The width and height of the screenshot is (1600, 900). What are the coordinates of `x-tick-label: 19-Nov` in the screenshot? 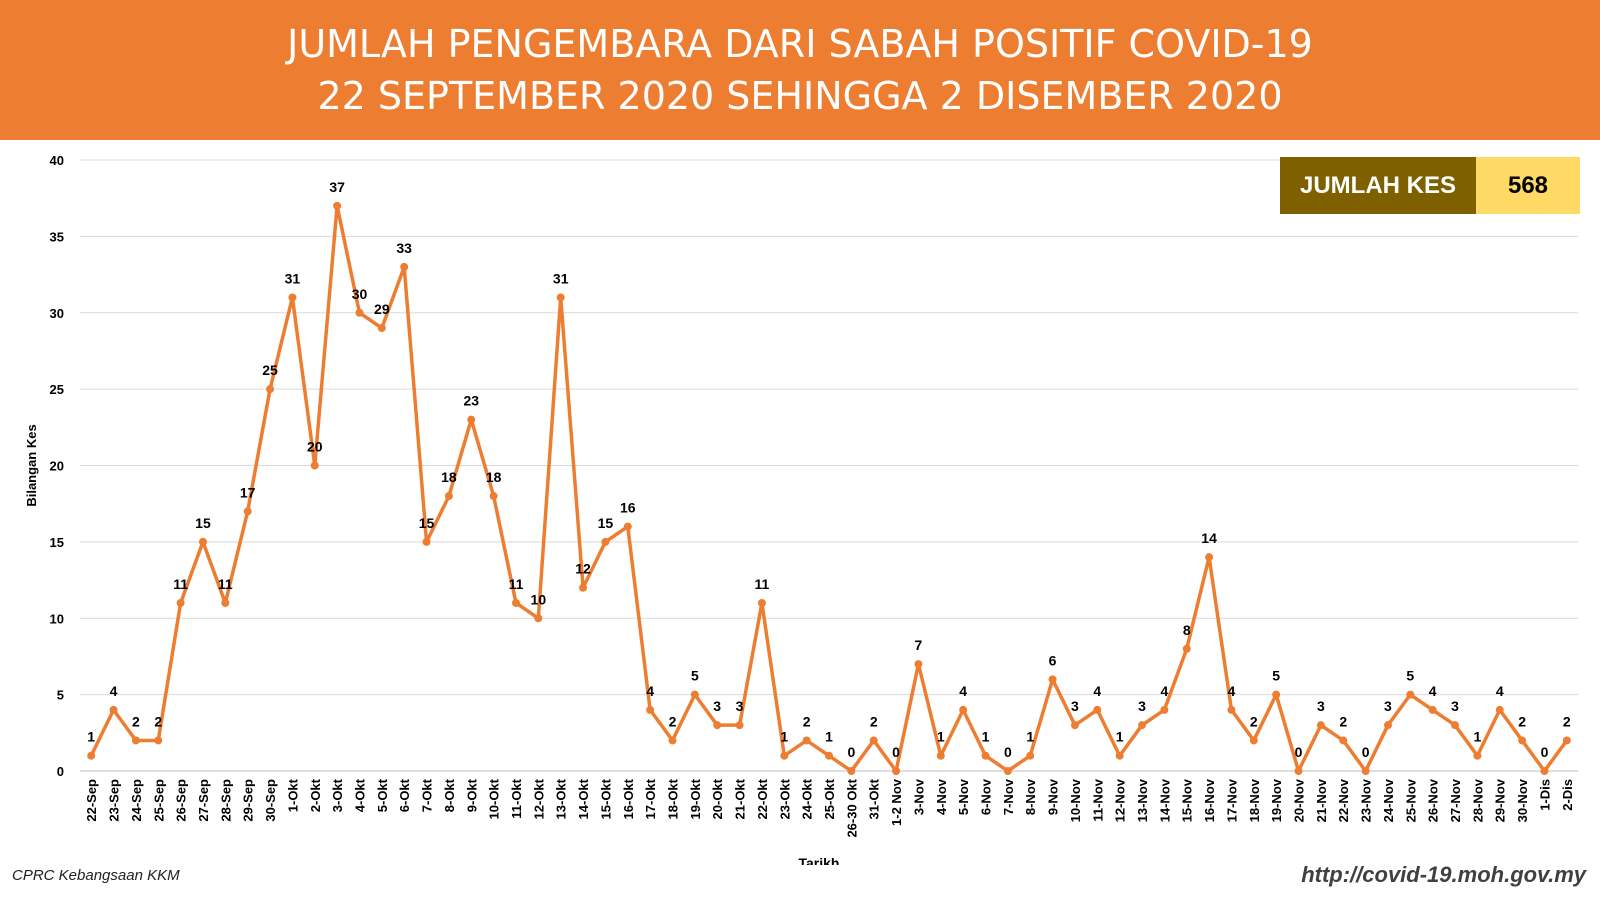 It's located at (1276, 800).